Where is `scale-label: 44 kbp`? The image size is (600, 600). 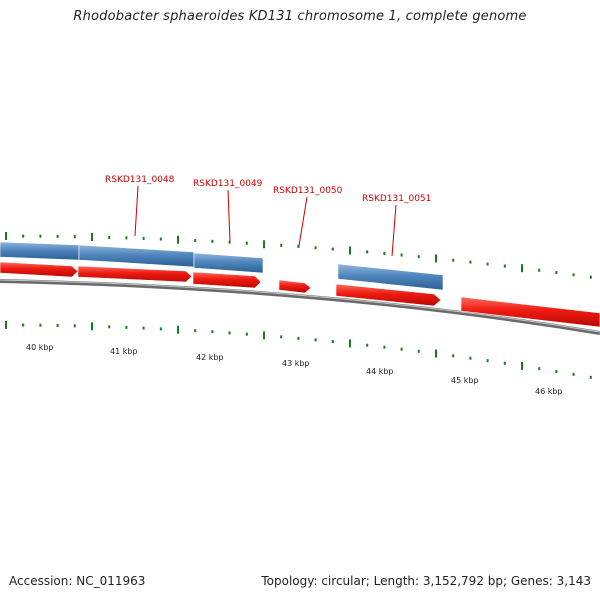
scale-label: 44 kbp is located at coordinates (380, 371).